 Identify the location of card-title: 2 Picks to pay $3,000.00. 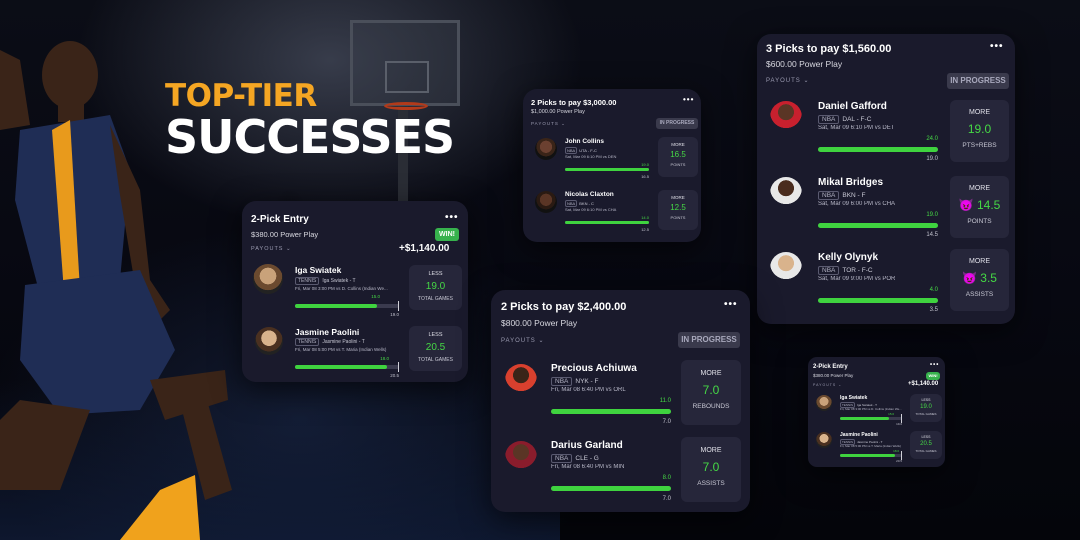
(574, 102).